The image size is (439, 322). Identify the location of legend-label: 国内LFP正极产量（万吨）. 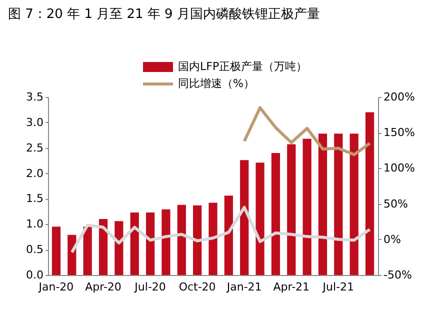
(243, 66).